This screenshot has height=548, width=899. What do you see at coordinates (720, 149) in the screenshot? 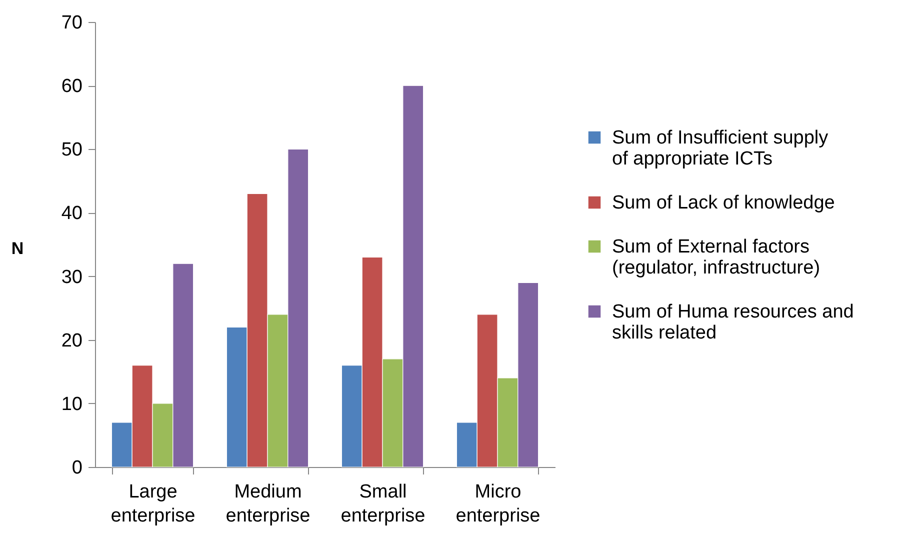
I see `legend-label: Sum of Insufficient supply of appropriate ICTs` at bounding box center [720, 149].